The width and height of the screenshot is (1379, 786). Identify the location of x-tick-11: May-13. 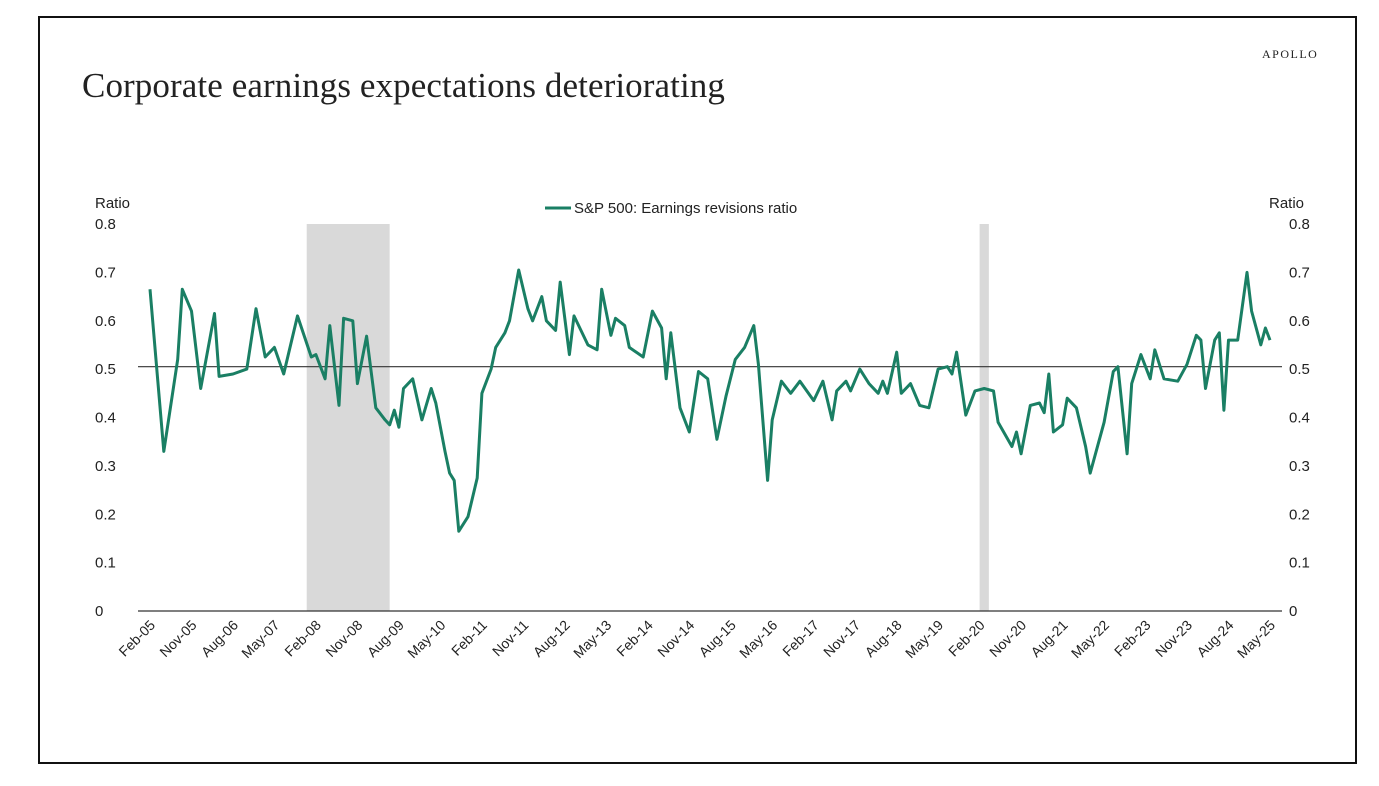
(592, 639).